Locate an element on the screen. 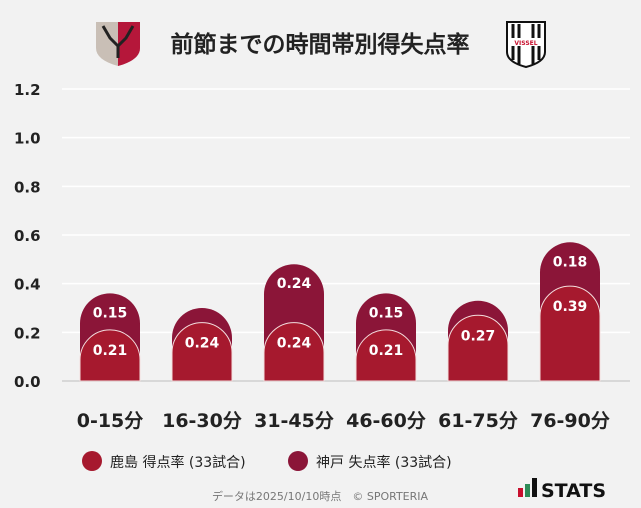 This screenshot has width=641, height=508. y-tick-label: 0.6 is located at coordinates (27, 236).